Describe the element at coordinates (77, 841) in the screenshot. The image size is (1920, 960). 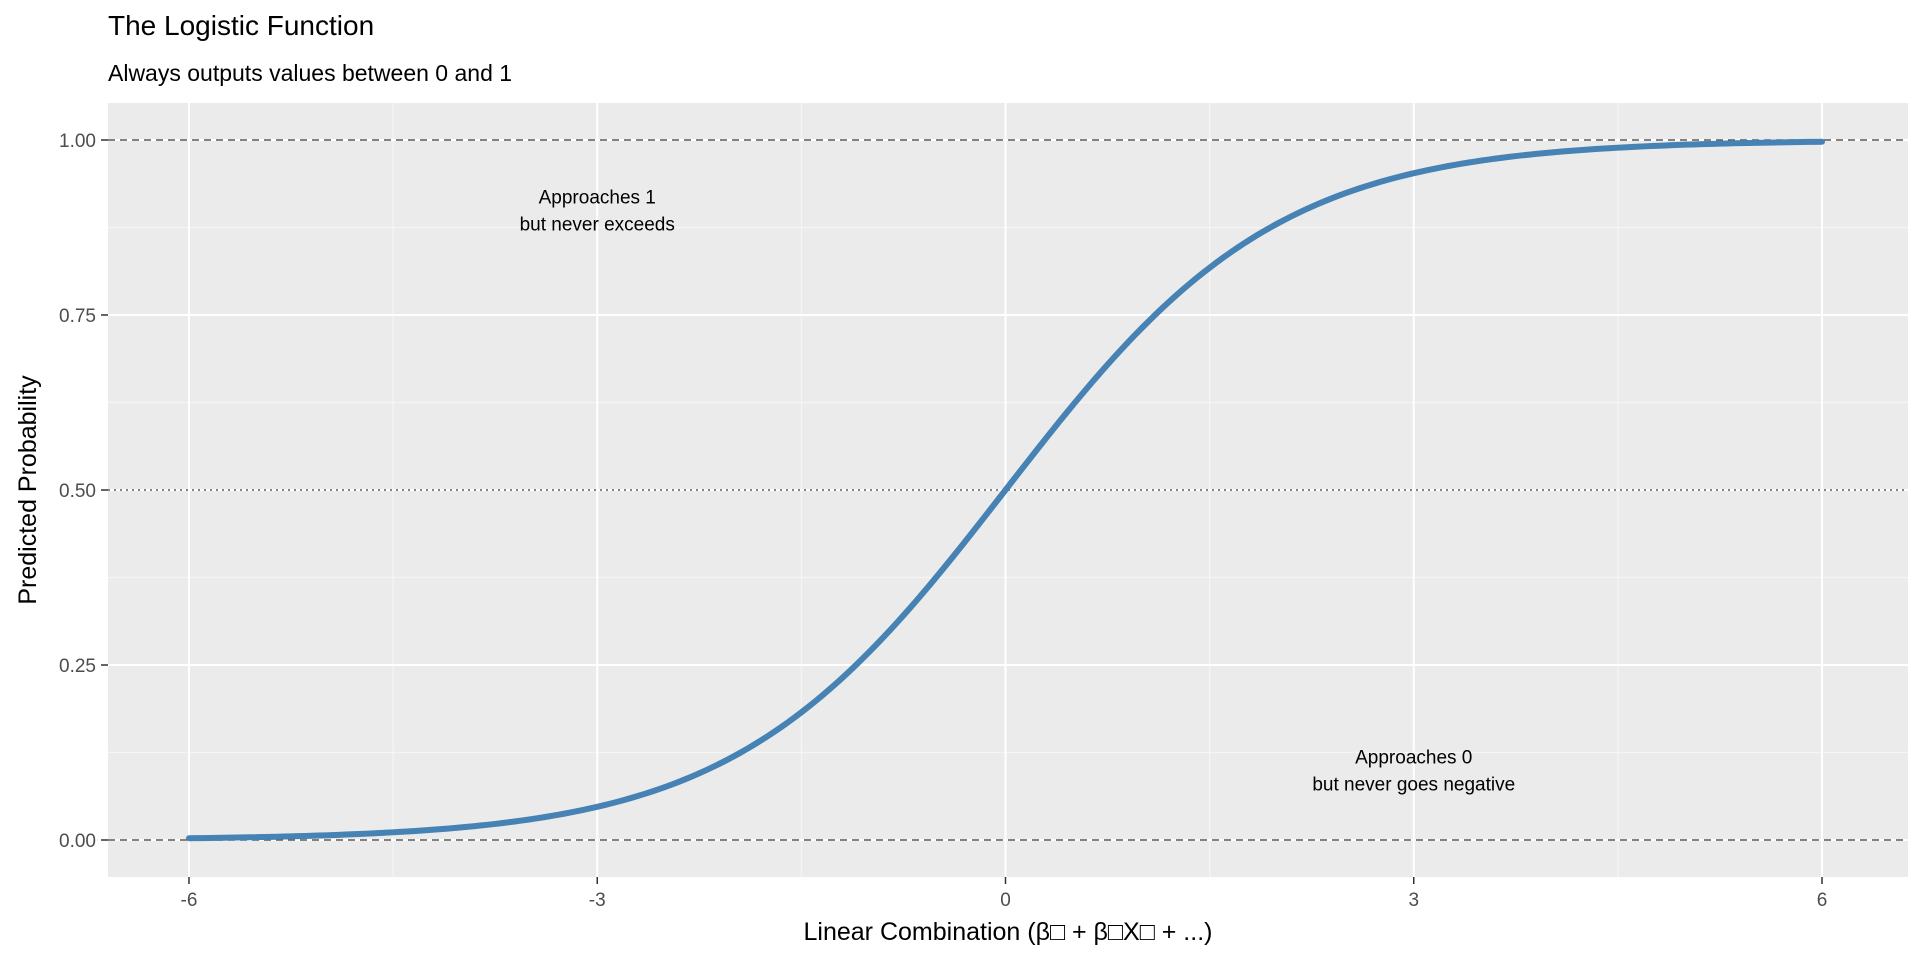
I see `y-tick-label: 0.00` at that location.